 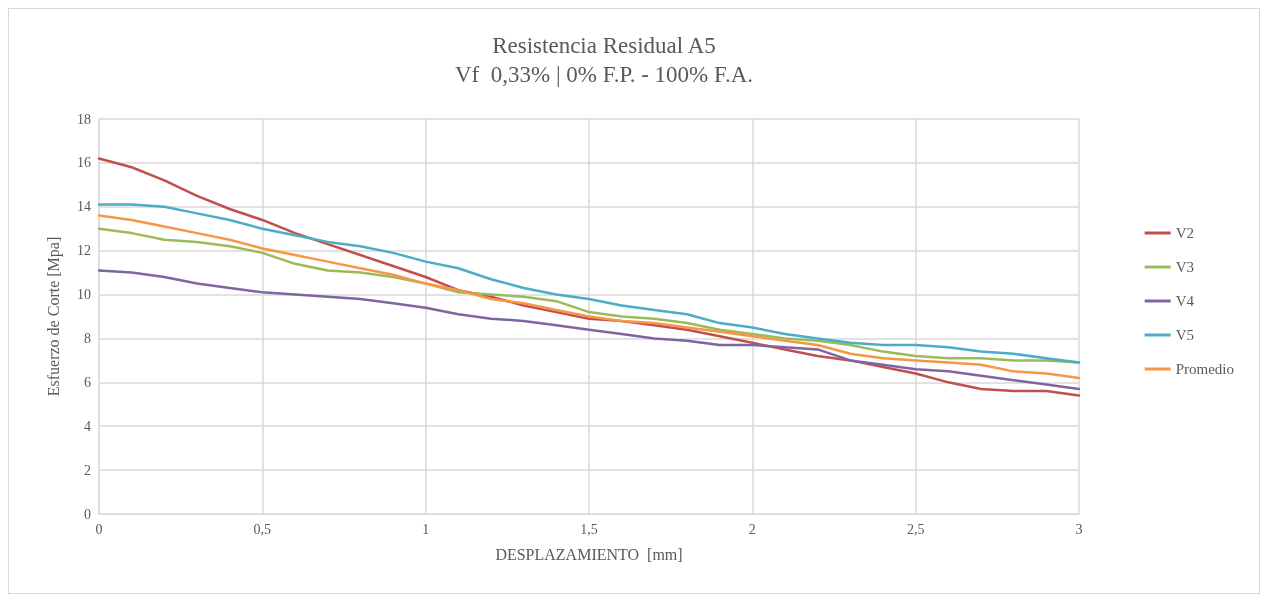 What do you see at coordinates (1185, 267) in the screenshot?
I see `legend-label: V3` at bounding box center [1185, 267].